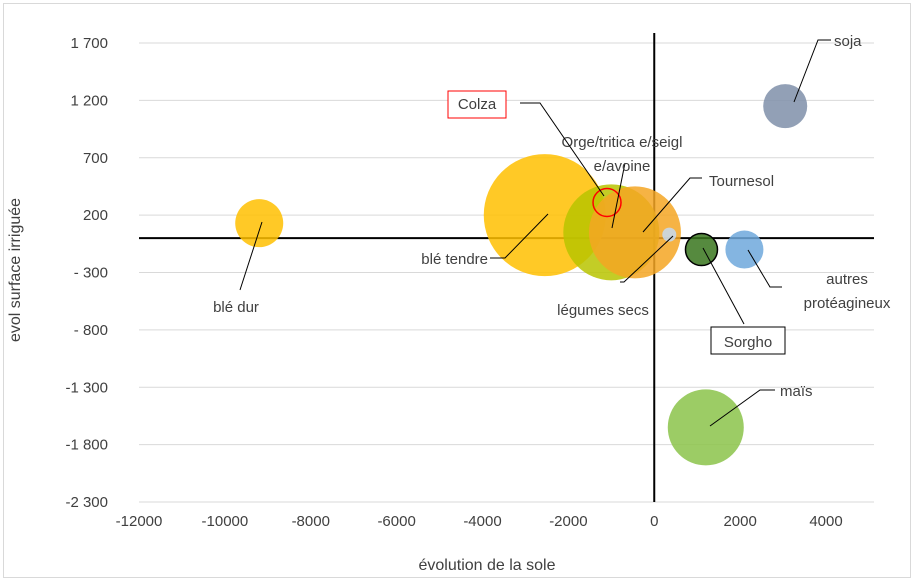  Describe the element at coordinates (603, 310) in the screenshot. I see `data-label-l-gumes-secs: légumes secs` at that location.